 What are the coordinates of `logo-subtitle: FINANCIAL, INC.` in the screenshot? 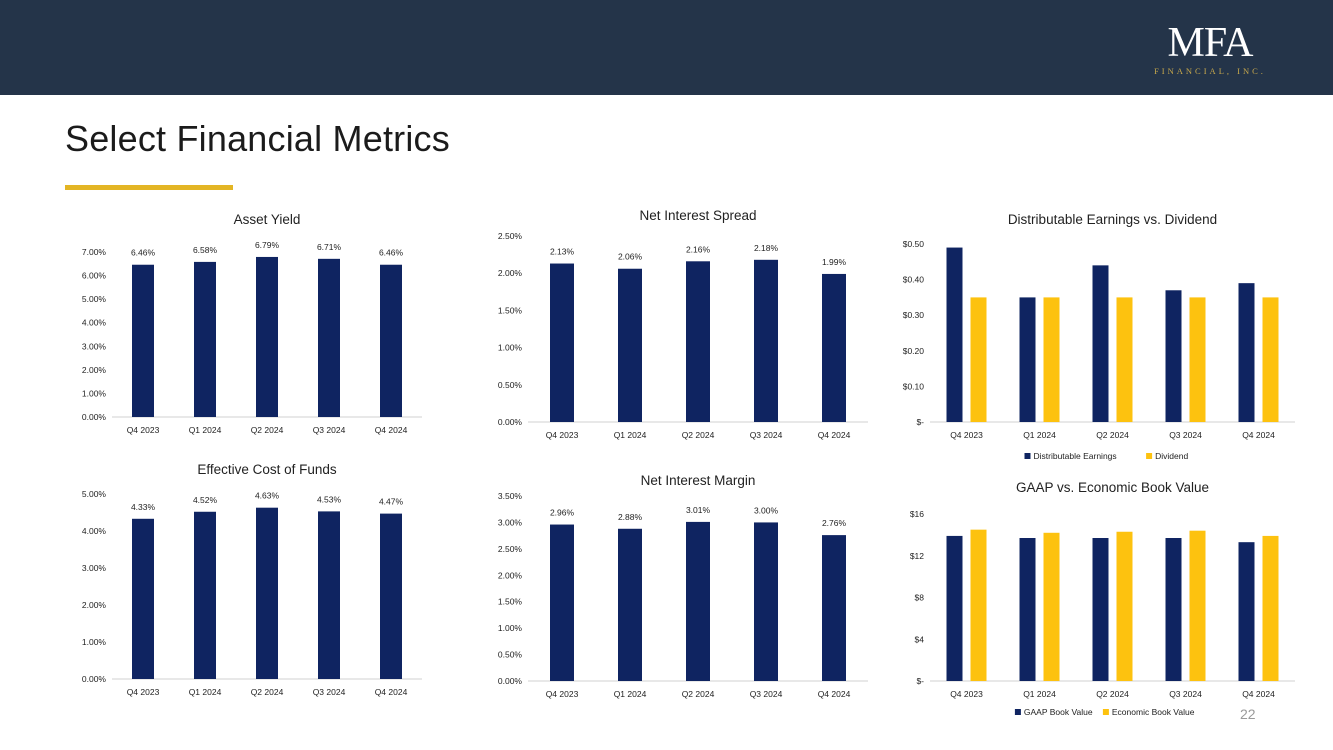 It's located at (1210, 71).